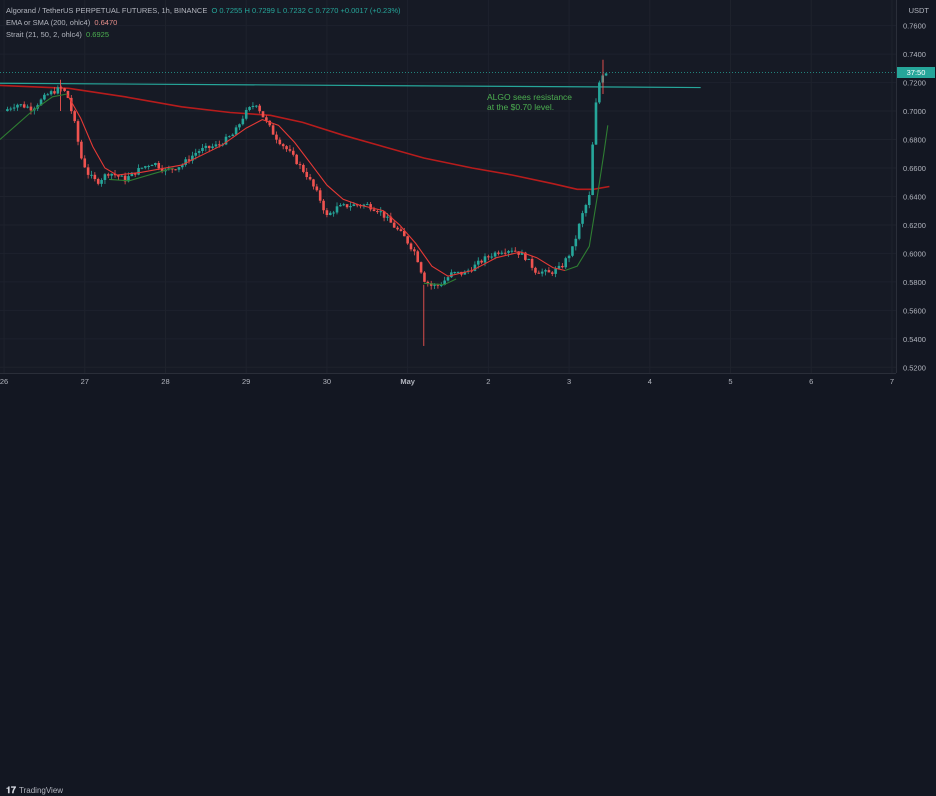 The width and height of the screenshot is (936, 796). What do you see at coordinates (448, 382) in the screenshot?
I see `time-axis: 26 27 28 29 30 May 2 3 4 5 6 7` at bounding box center [448, 382].